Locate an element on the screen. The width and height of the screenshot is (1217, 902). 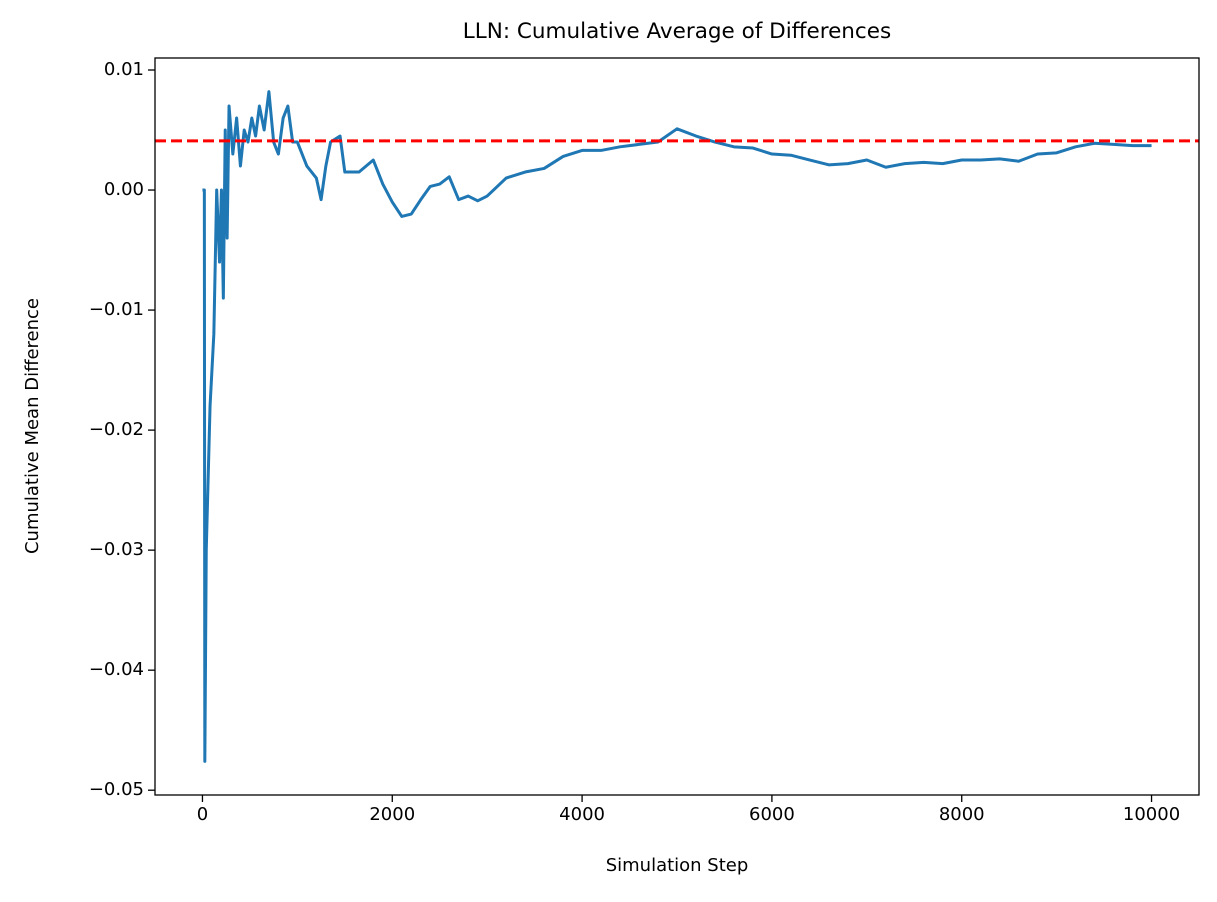
y-axis-label: Cumulative Mean Difference is located at coordinates (32, 426).